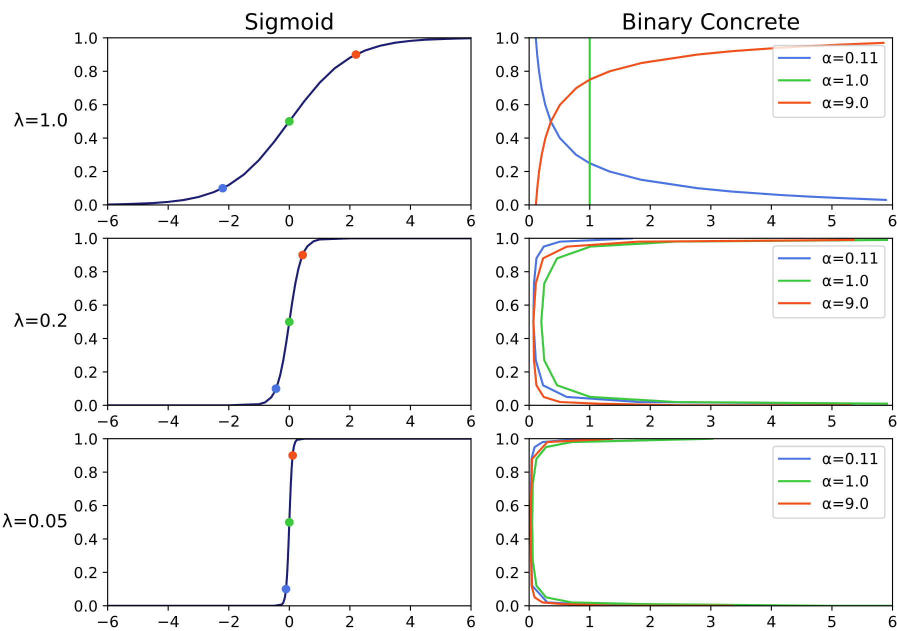 The width and height of the screenshot is (897, 631). Describe the element at coordinates (289, 23) in the screenshot. I see `chart-title: Sigmoid` at that location.